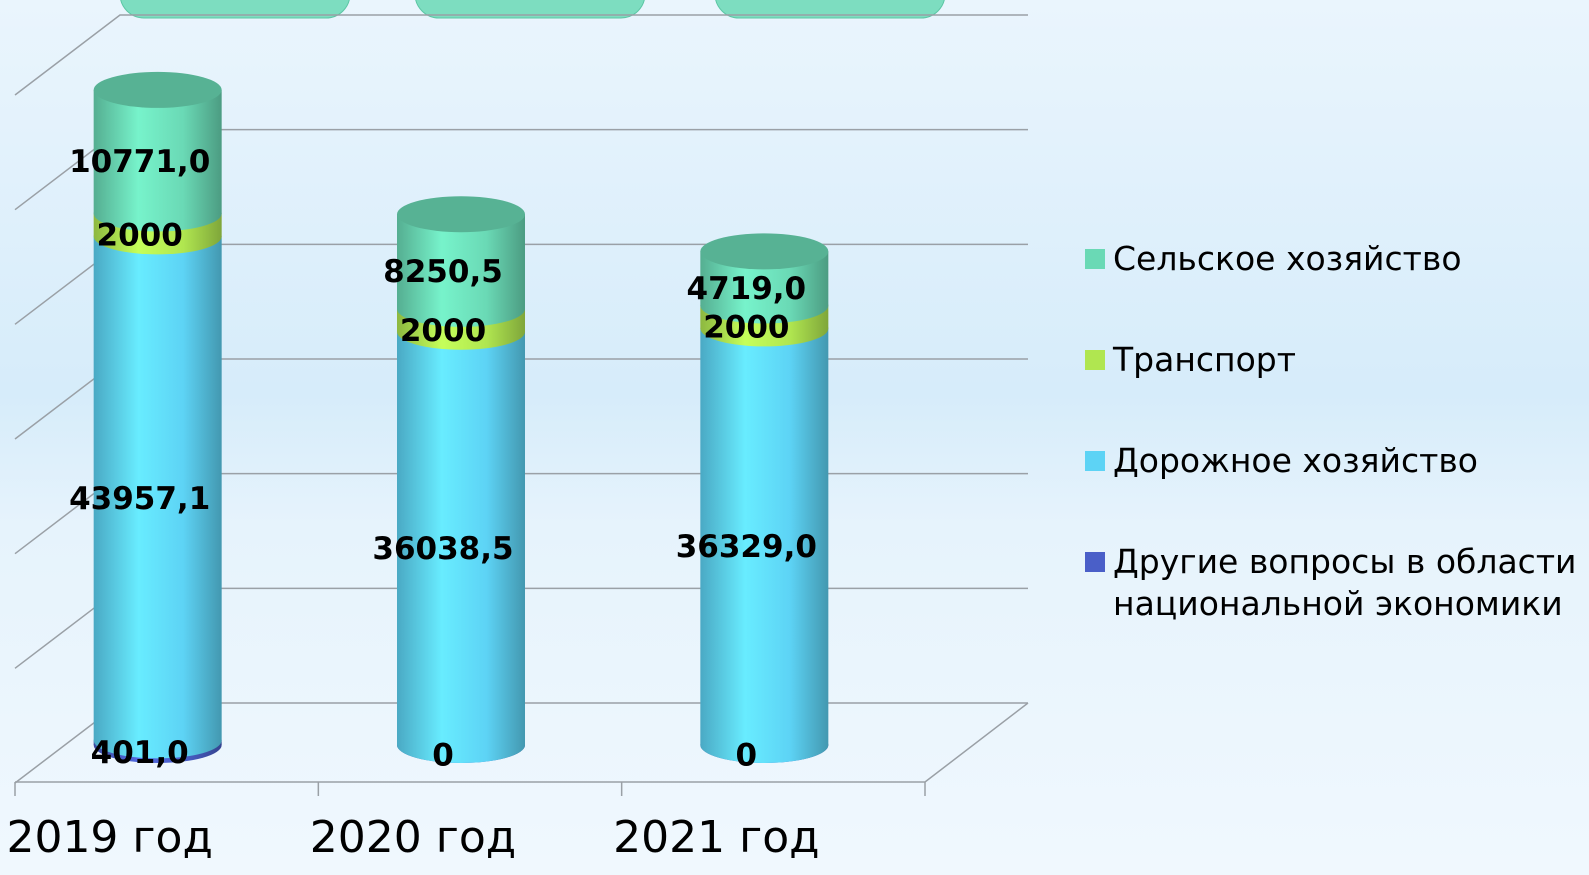 Image resolution: width=1589 pixels, height=875 pixels. I want to click on legend-item: Сельское хозяйство, so click(1332, 288).